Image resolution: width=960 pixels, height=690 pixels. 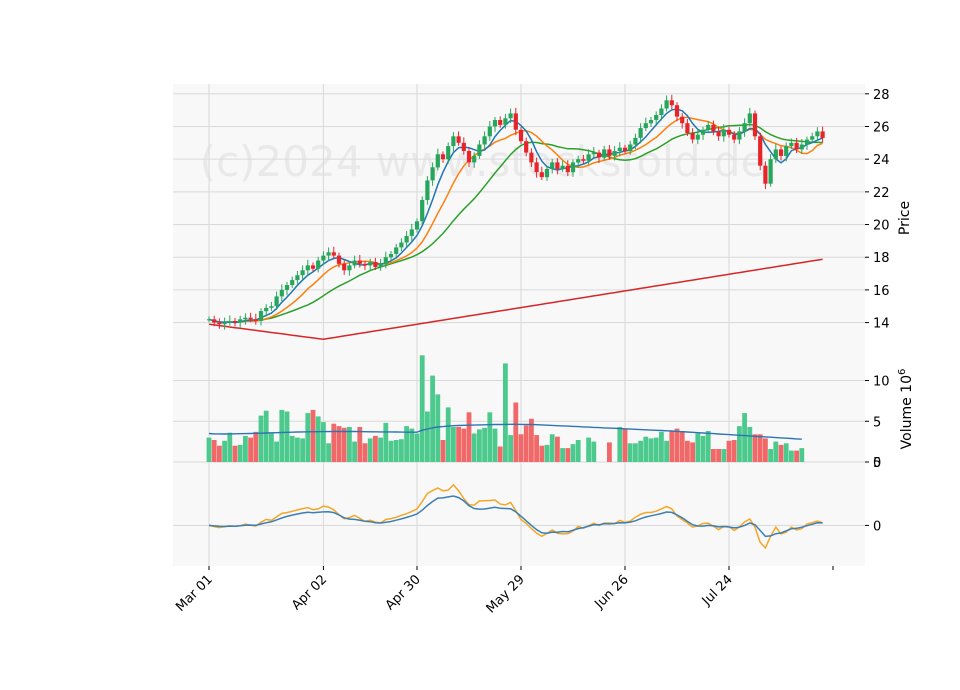 What do you see at coordinates (877, 422) in the screenshot?
I see `volume-tick-label: 5` at bounding box center [877, 422].